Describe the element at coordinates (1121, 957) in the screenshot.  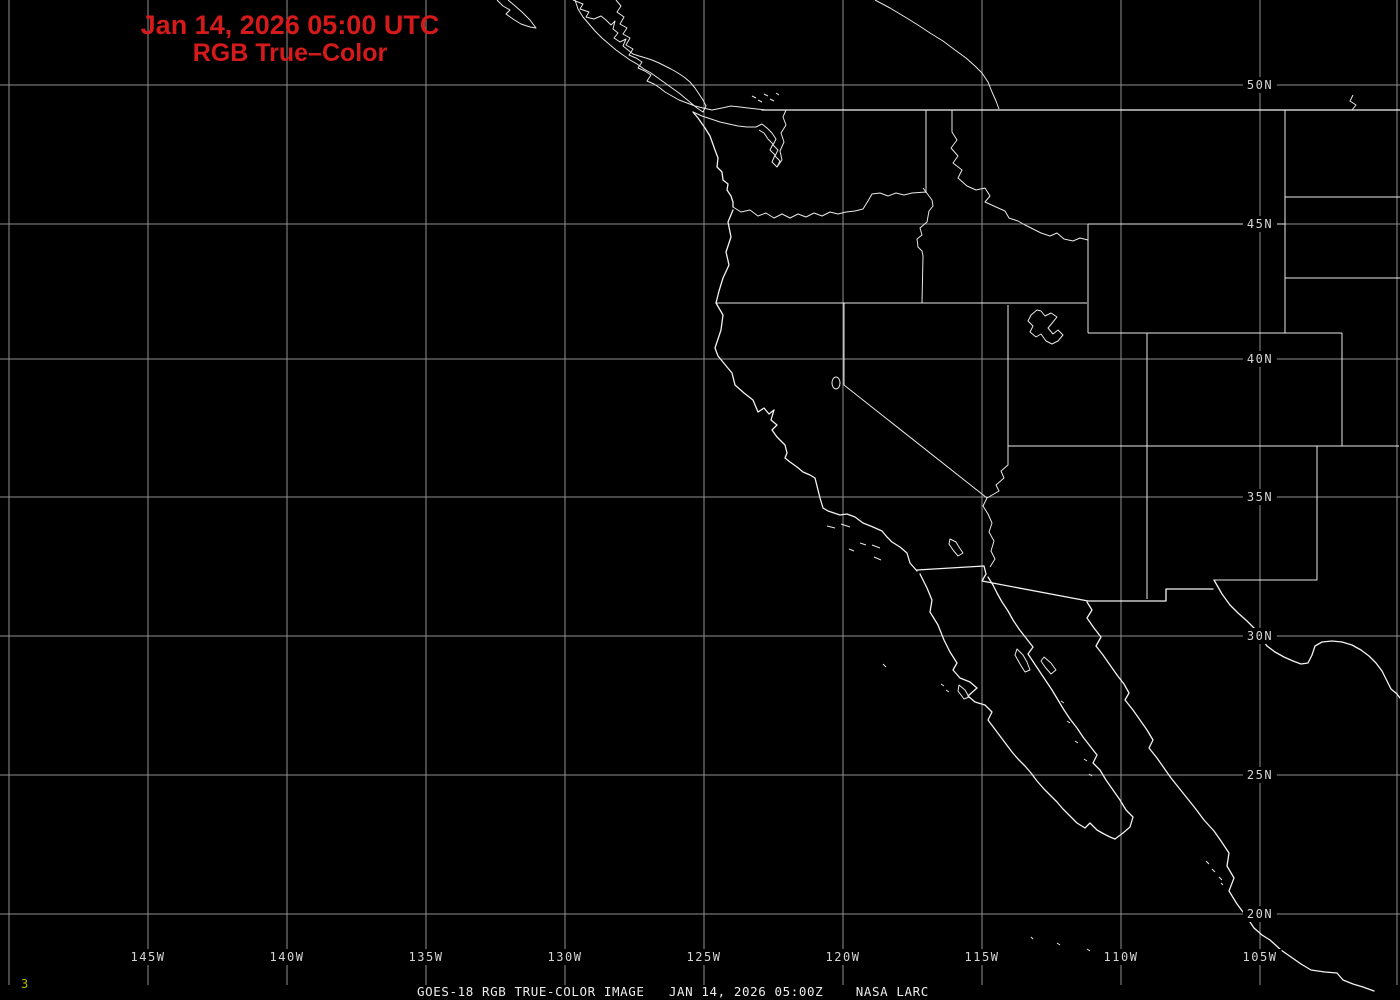
I see `lon-label: 110W` at that location.